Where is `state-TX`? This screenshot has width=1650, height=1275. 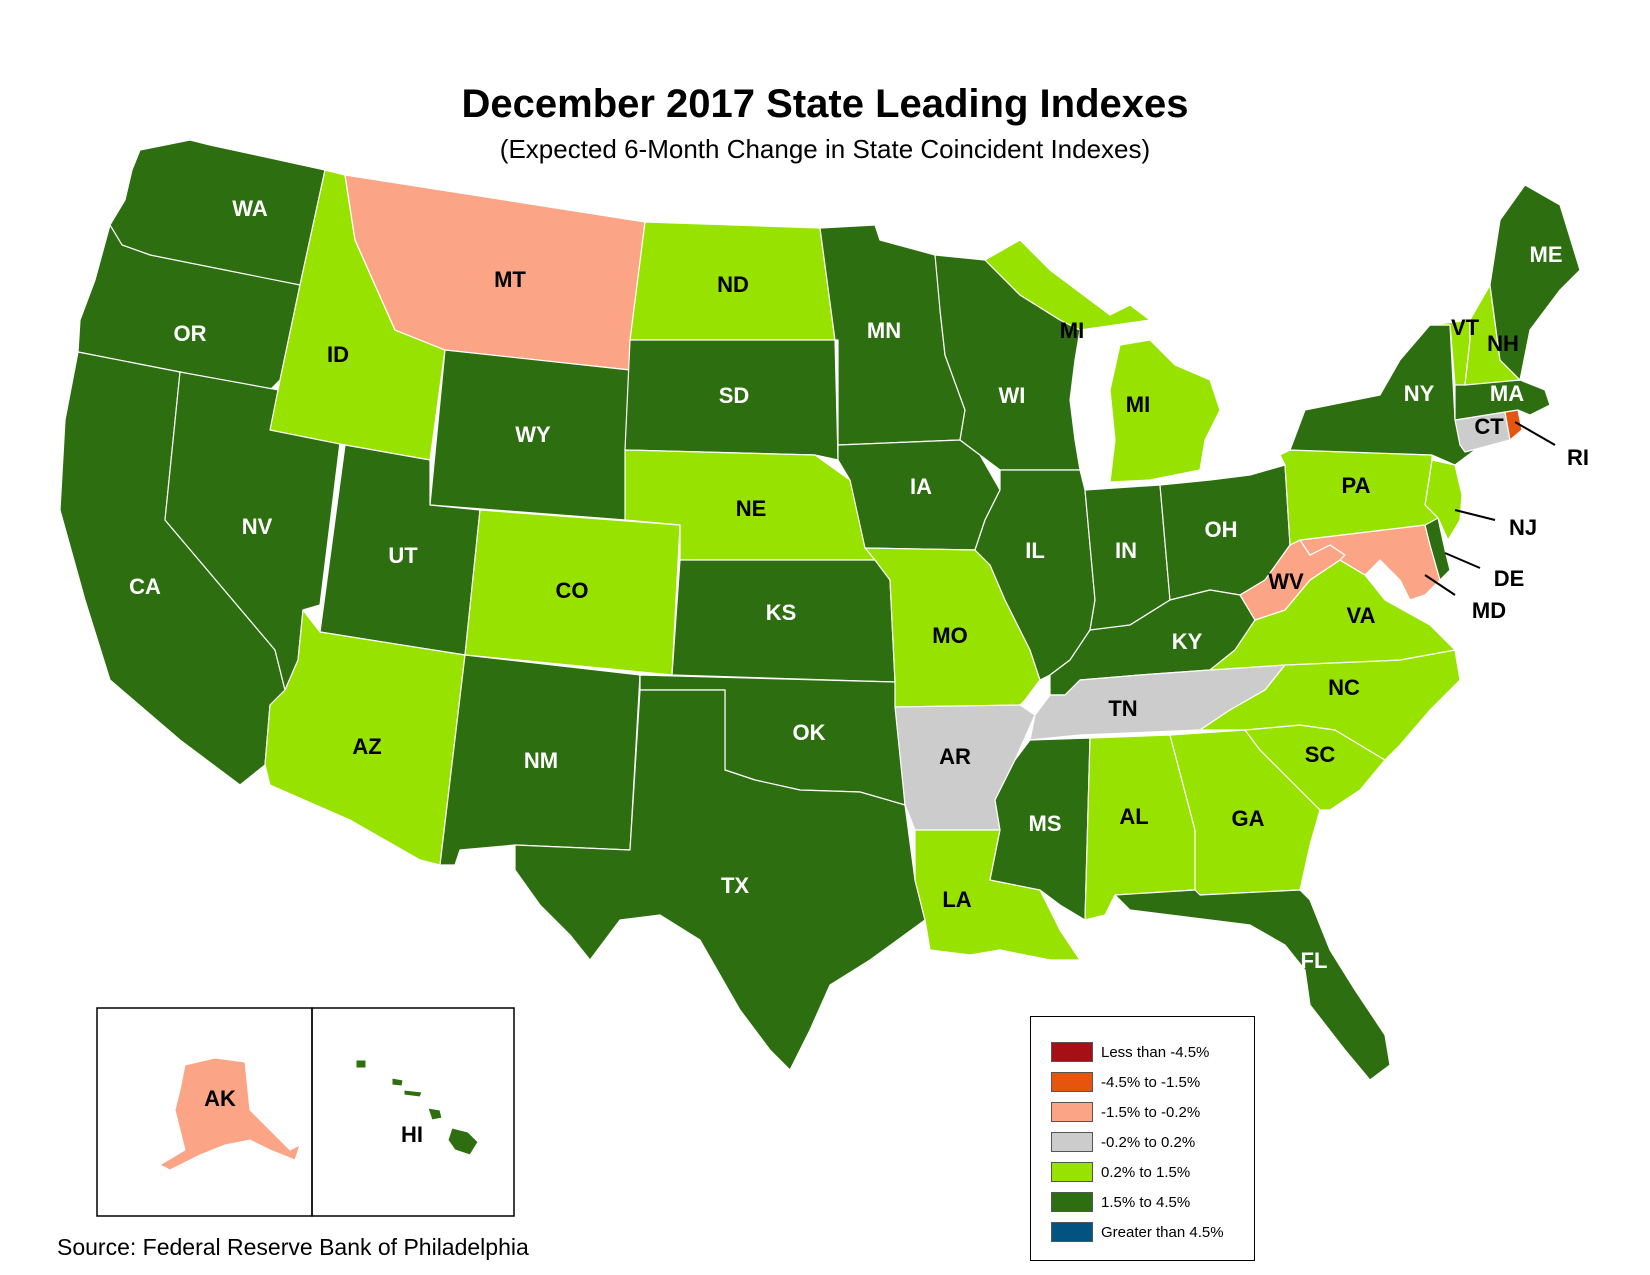 state-TX is located at coordinates (720, 880).